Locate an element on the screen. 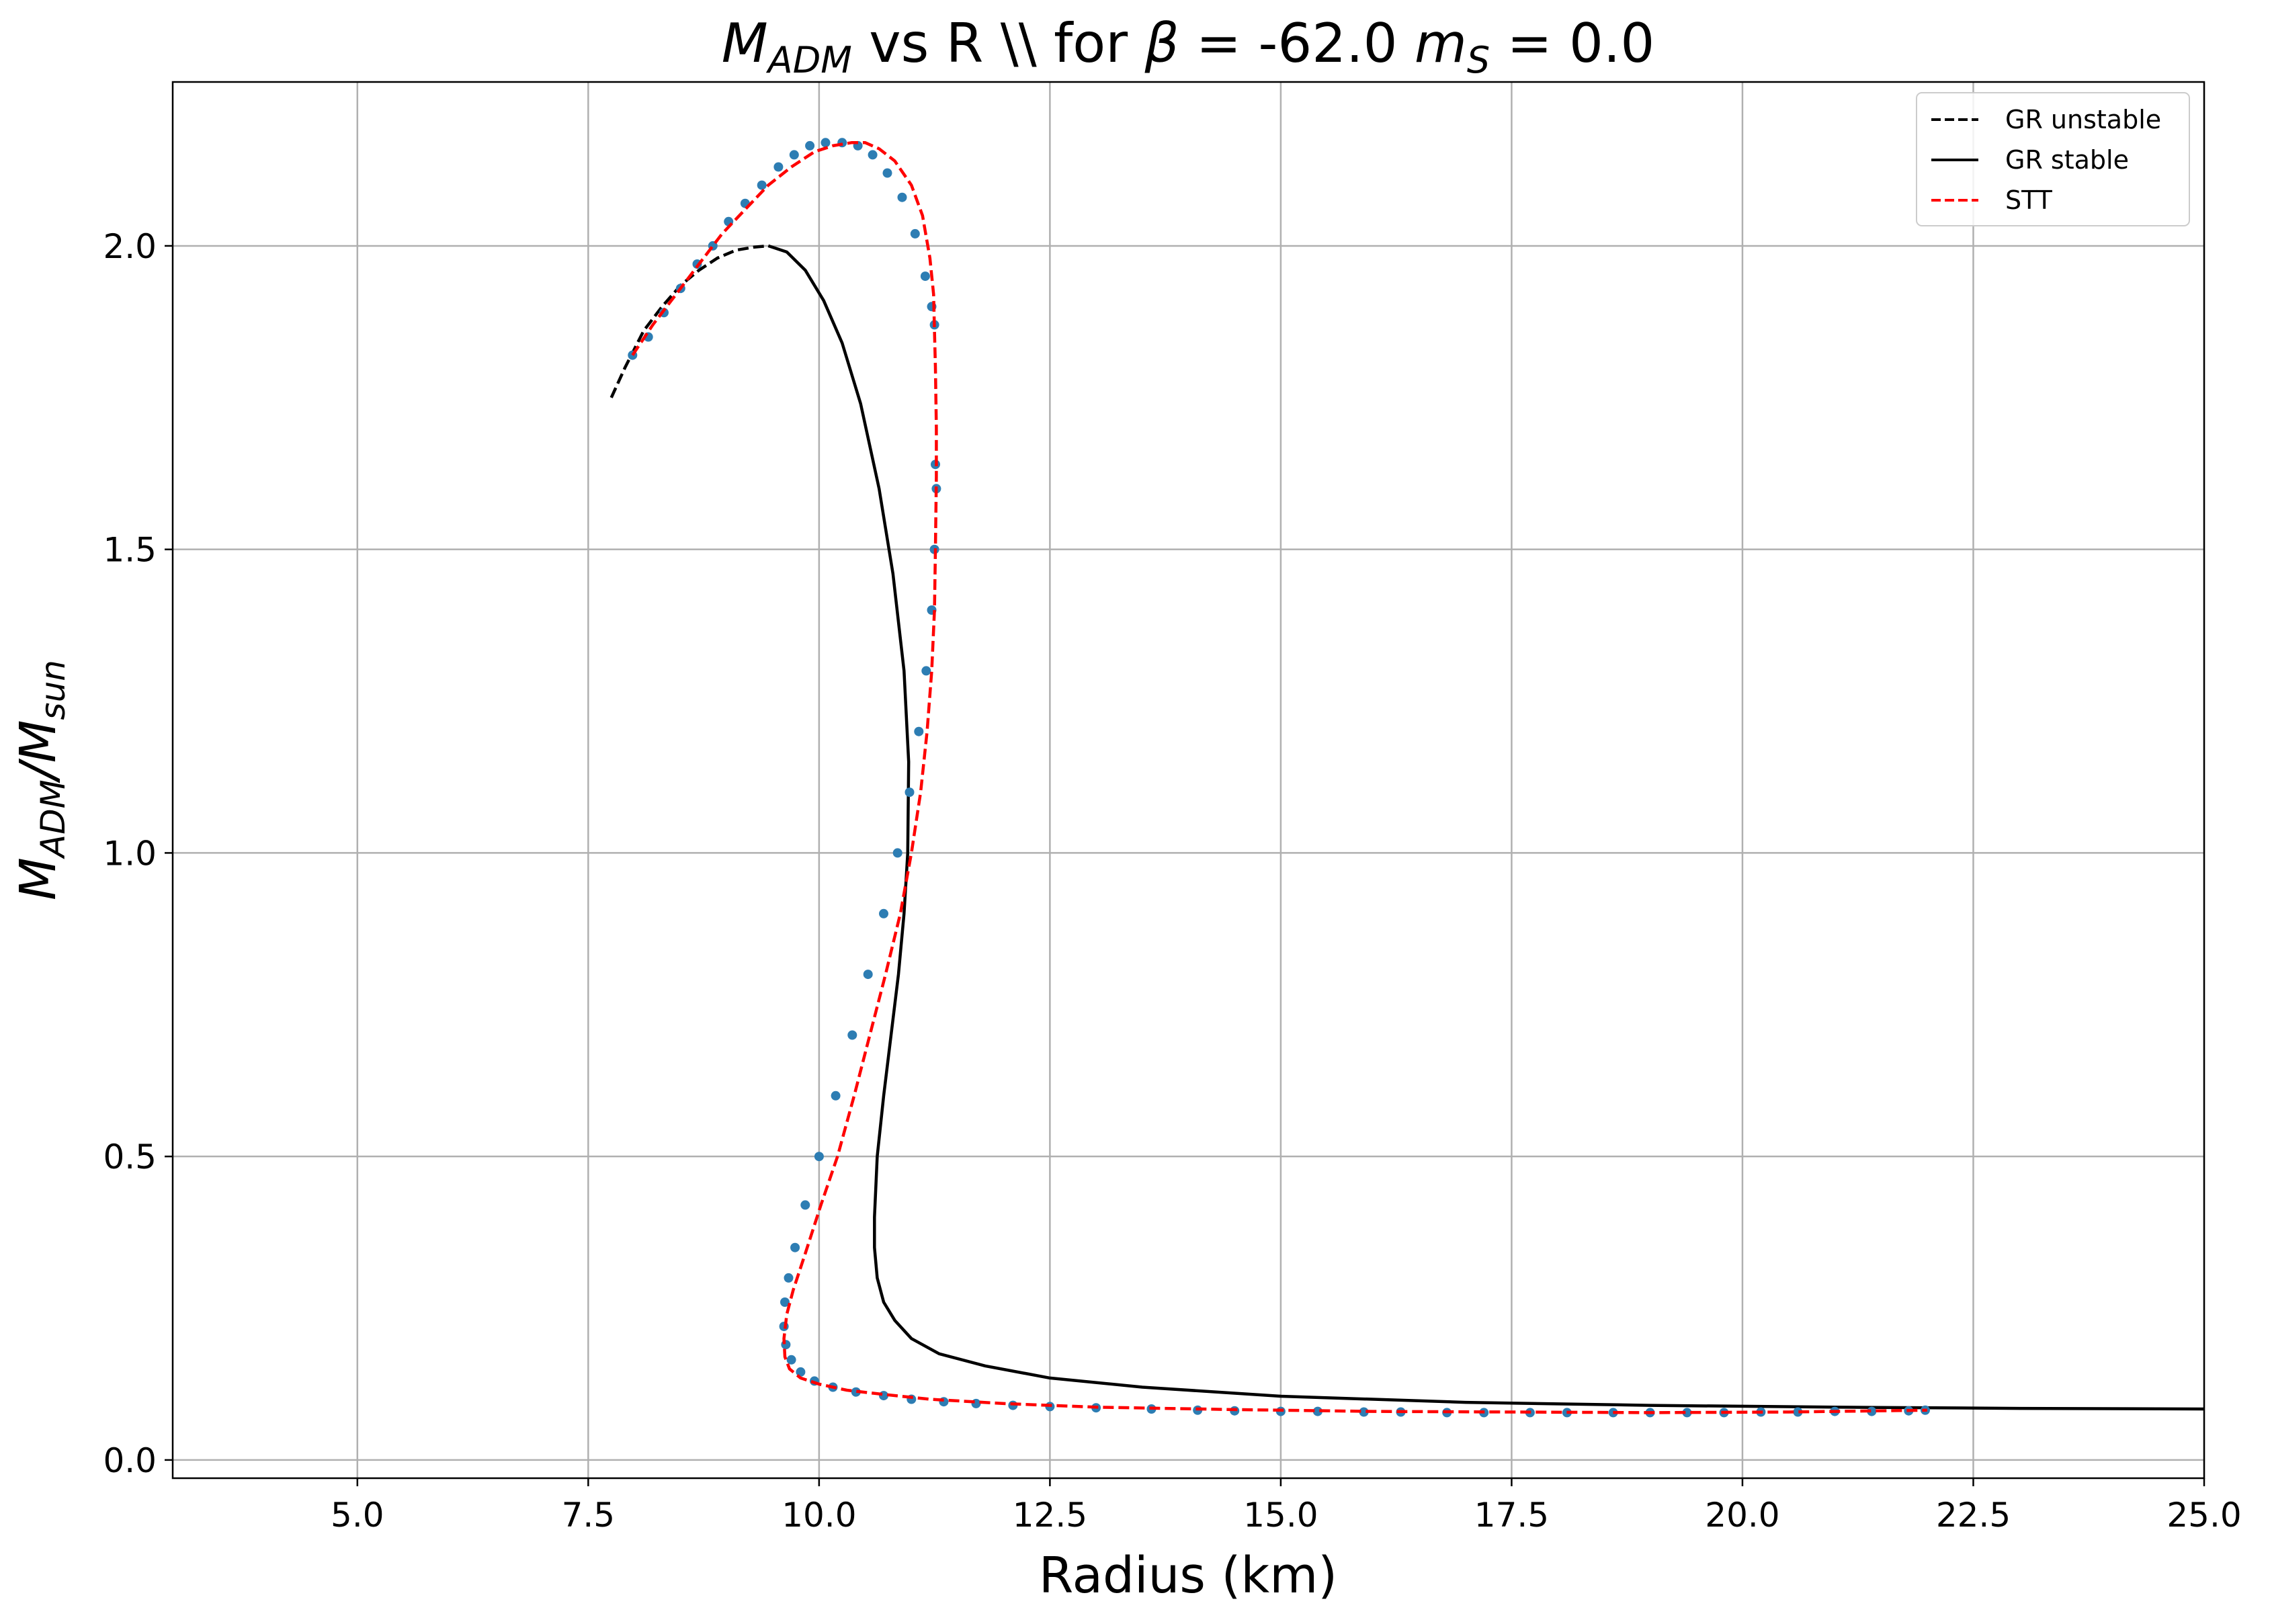 The height and width of the screenshot is (1624, 2270). chart-title: MADM vs R \\ for β = -62.0 mS = 0.0 is located at coordinates (1188, 46).